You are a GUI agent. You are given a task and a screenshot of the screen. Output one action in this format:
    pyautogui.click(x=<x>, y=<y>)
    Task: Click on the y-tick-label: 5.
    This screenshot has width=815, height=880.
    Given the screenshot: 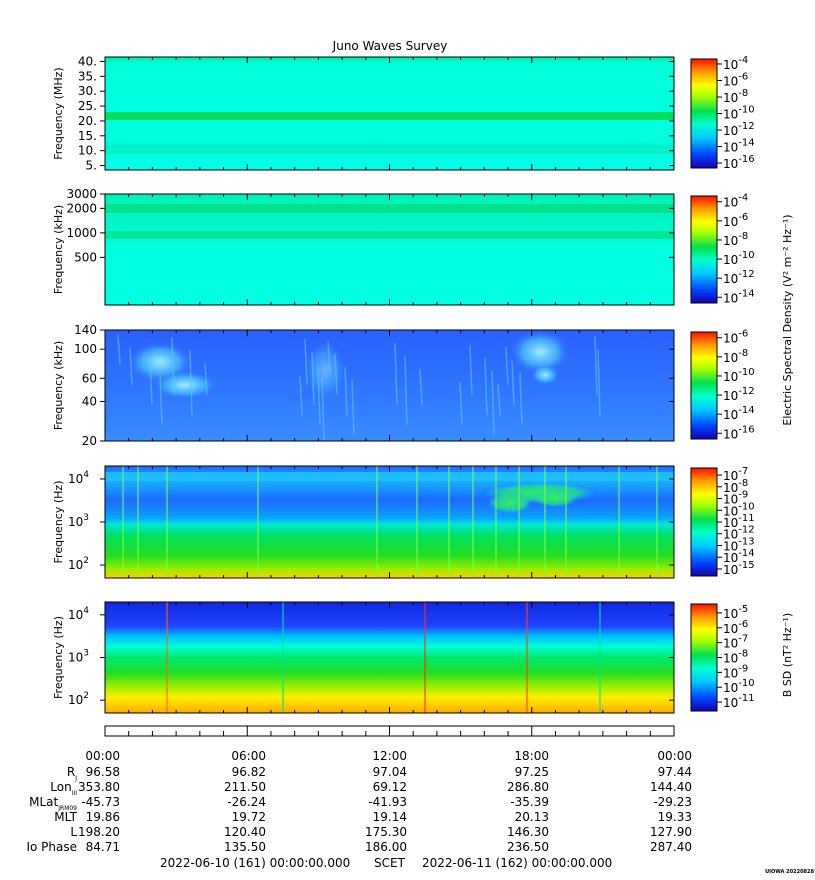 What is the action you would take?
    pyautogui.click(x=91, y=166)
    